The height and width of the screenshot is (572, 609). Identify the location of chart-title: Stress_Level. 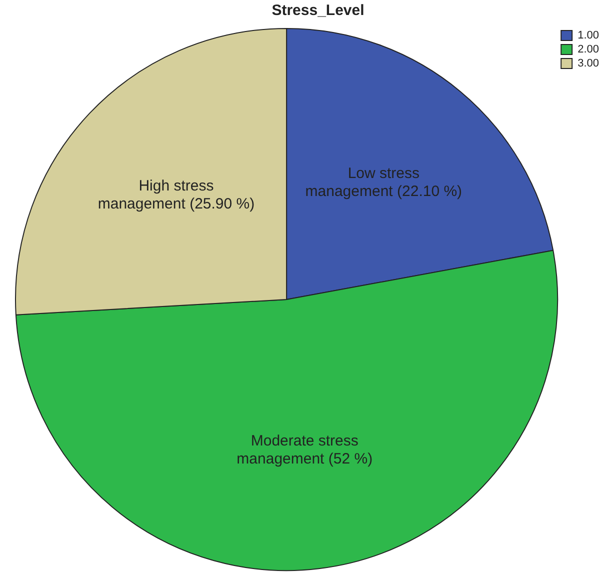
(318, 10).